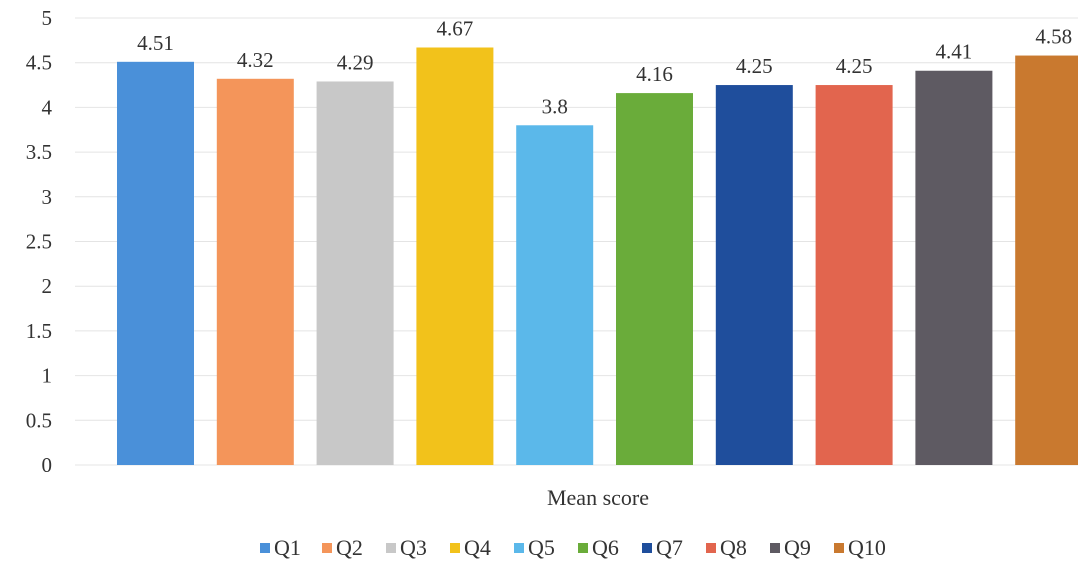 The height and width of the screenshot is (585, 1078). Describe the element at coordinates (839, 548) in the screenshot. I see `legend-swatch-q10` at that location.